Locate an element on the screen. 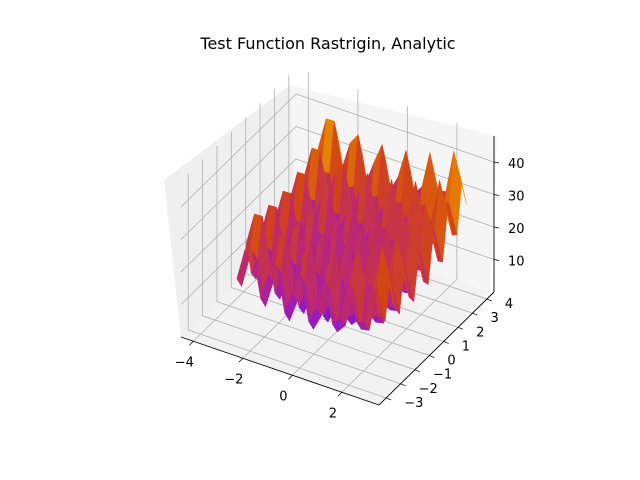  z-tick-label: 20 is located at coordinates (516, 229).